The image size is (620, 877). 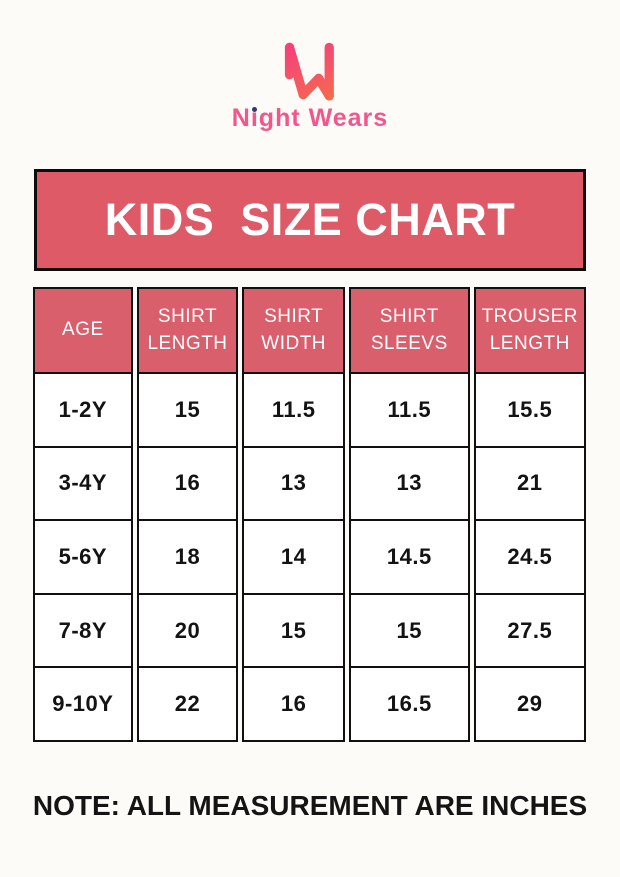 What do you see at coordinates (409, 331) in the screenshot?
I see `column-header-shirt-sleevs: SHIRT SLEEVS` at bounding box center [409, 331].